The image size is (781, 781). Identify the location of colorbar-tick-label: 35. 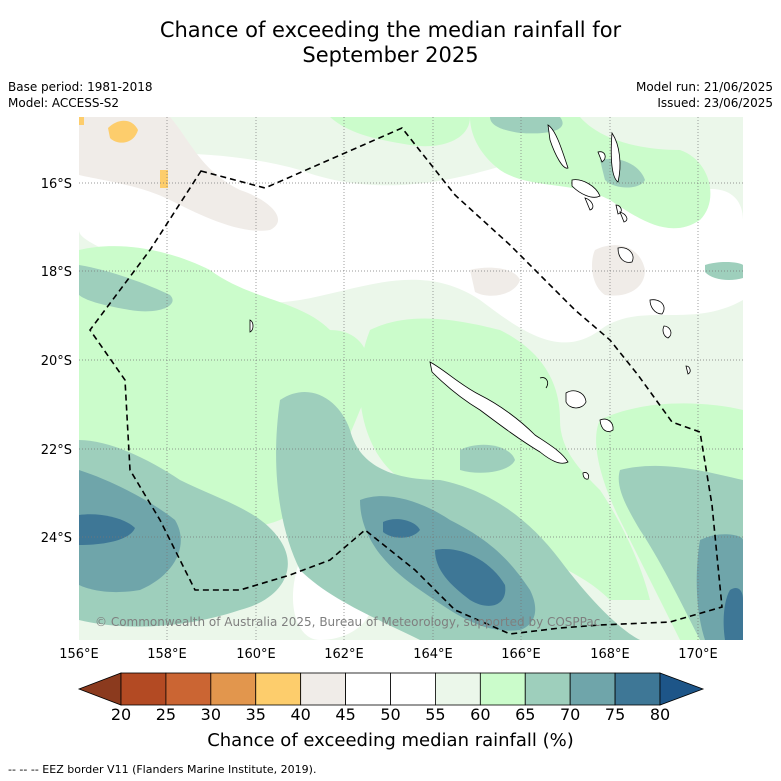
(256, 714).